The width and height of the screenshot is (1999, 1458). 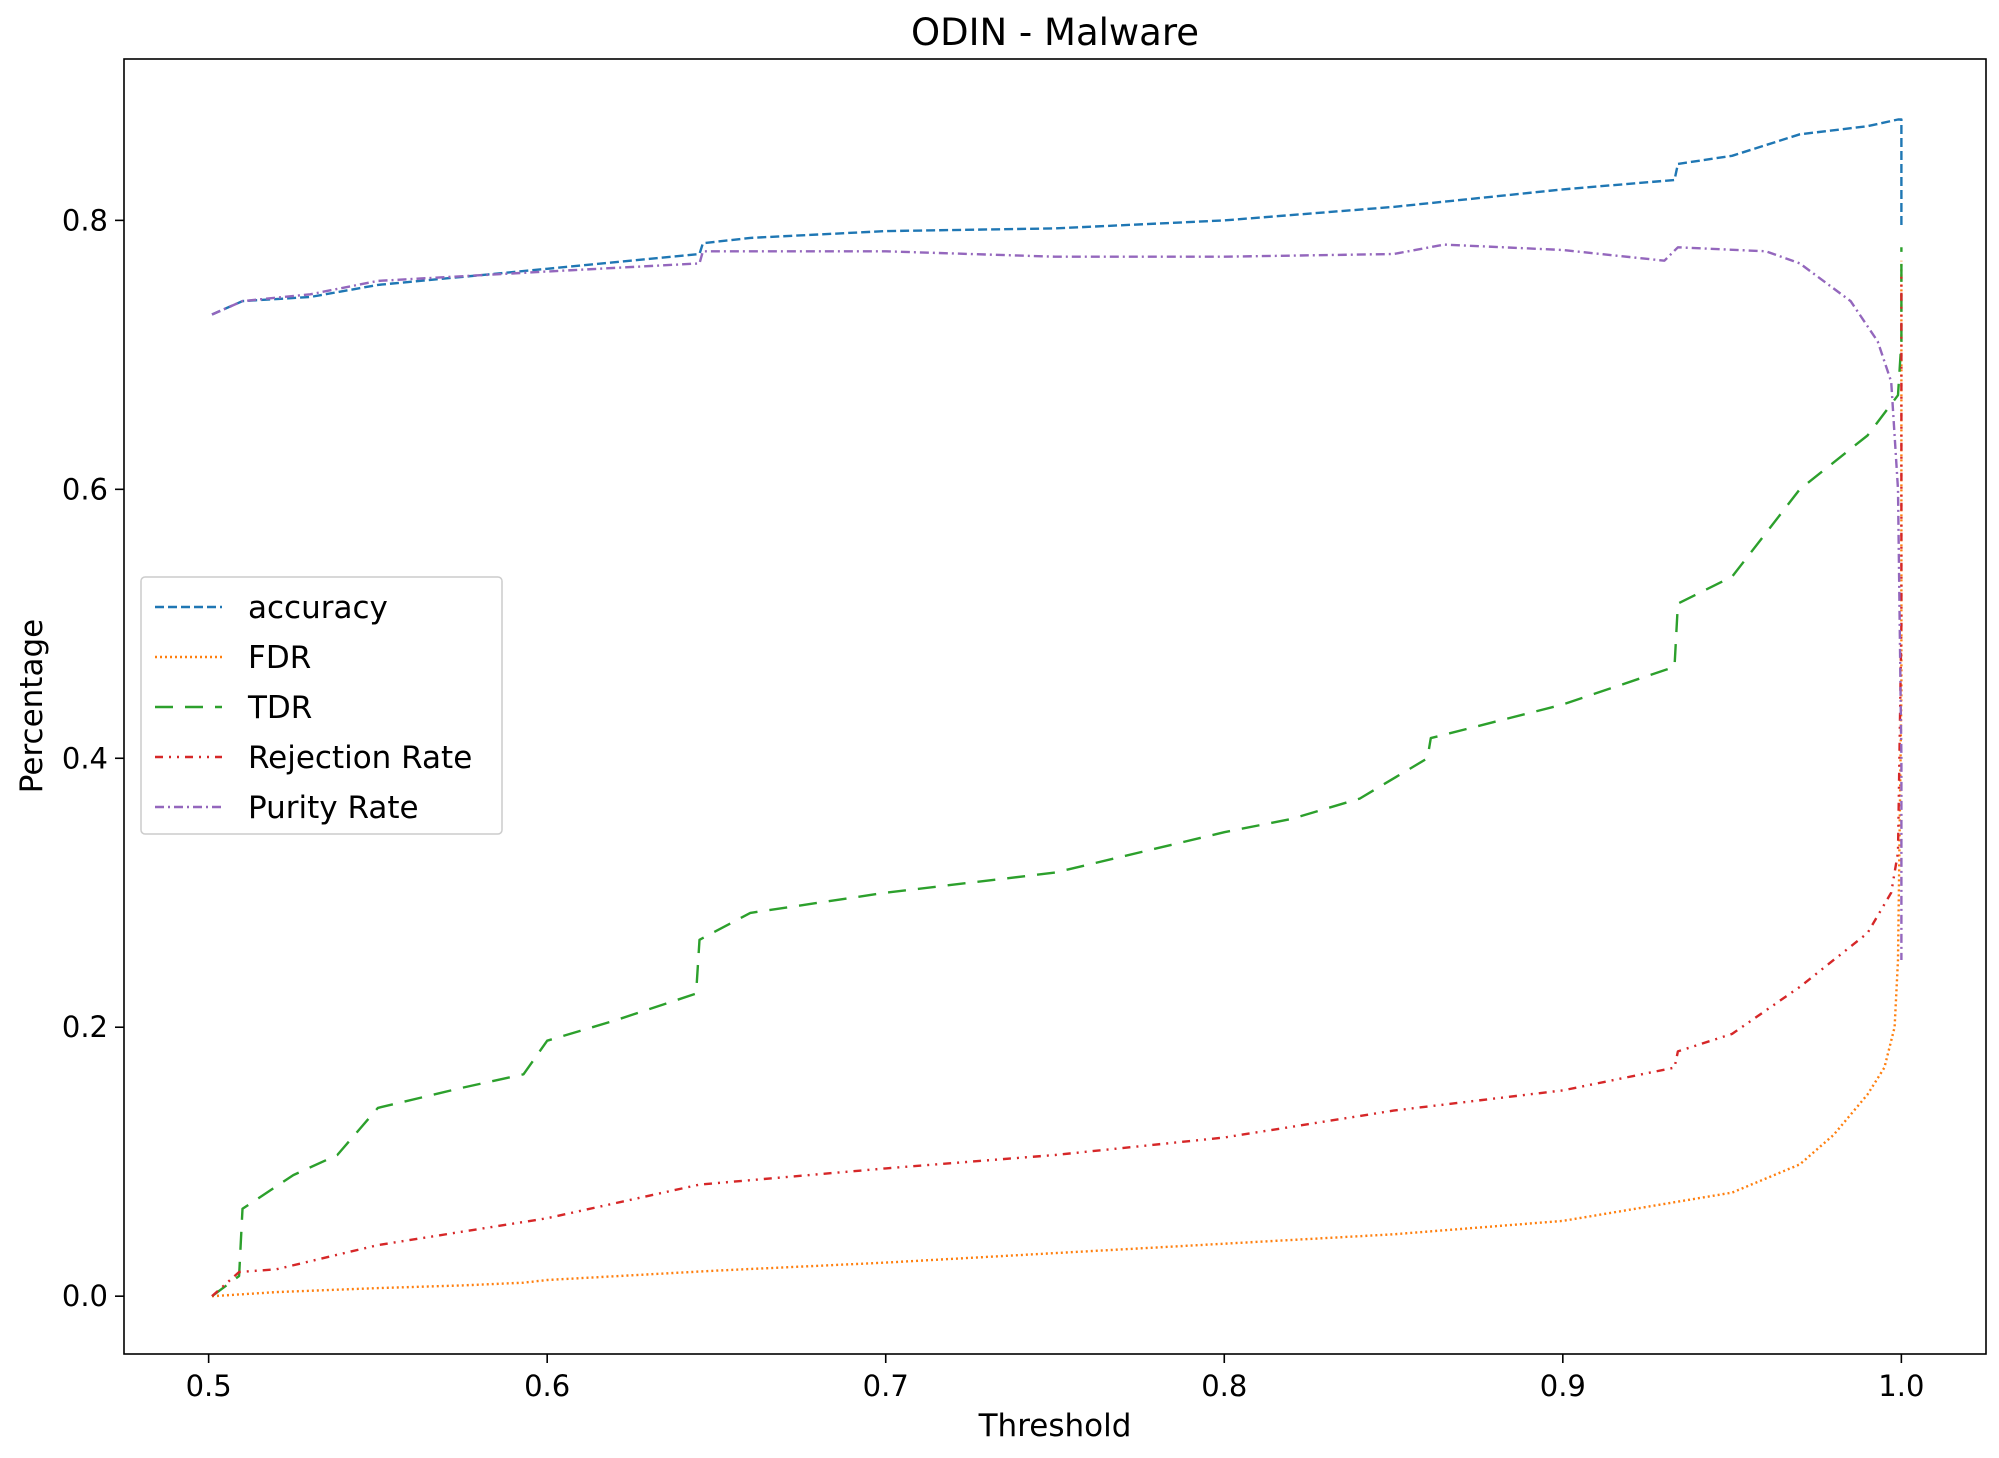 I want to click on y-tick-label: 0.2, so click(x=85, y=1027).